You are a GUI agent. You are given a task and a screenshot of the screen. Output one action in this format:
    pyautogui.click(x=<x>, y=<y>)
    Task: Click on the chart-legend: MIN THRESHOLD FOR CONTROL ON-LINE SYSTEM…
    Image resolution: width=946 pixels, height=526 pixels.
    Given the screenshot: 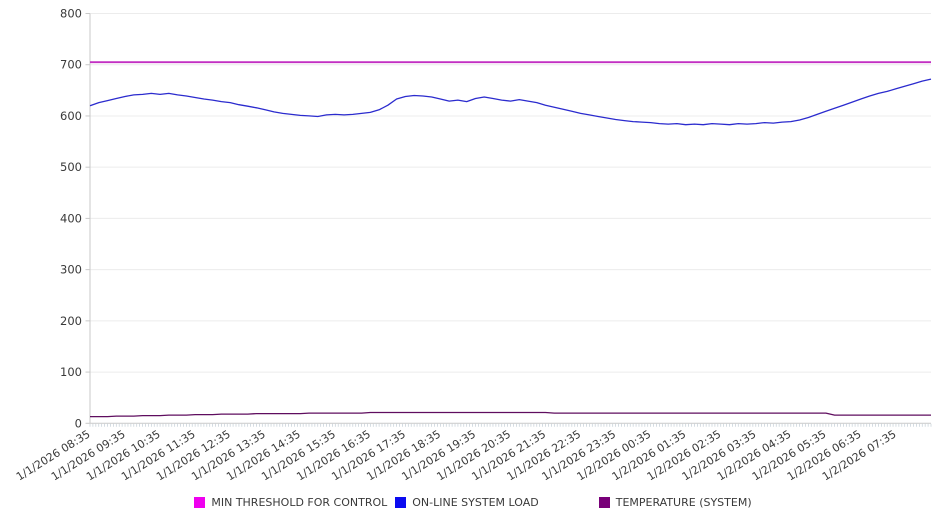 What is the action you would take?
    pyautogui.click(x=473, y=502)
    